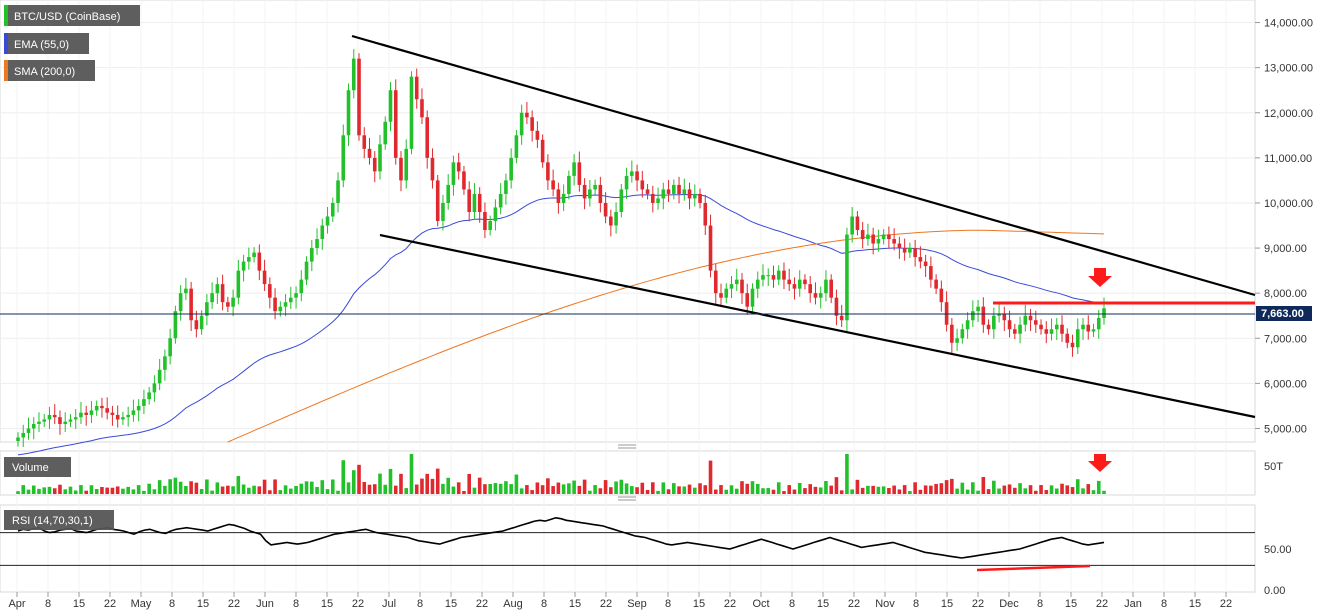 Image resolution: width=1331 pixels, height=615 pixels. What do you see at coordinates (59, 520) in the screenshot?
I see `legend-rsi: RSI (14,70,30,1)` at bounding box center [59, 520].